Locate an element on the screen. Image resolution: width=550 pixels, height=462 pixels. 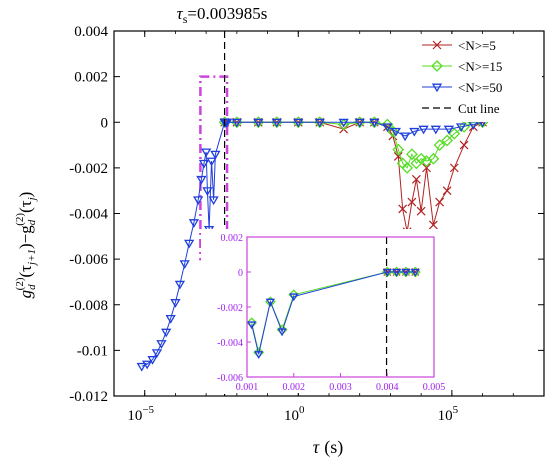
x-axis-symbol: τ is located at coordinates (316, 447).